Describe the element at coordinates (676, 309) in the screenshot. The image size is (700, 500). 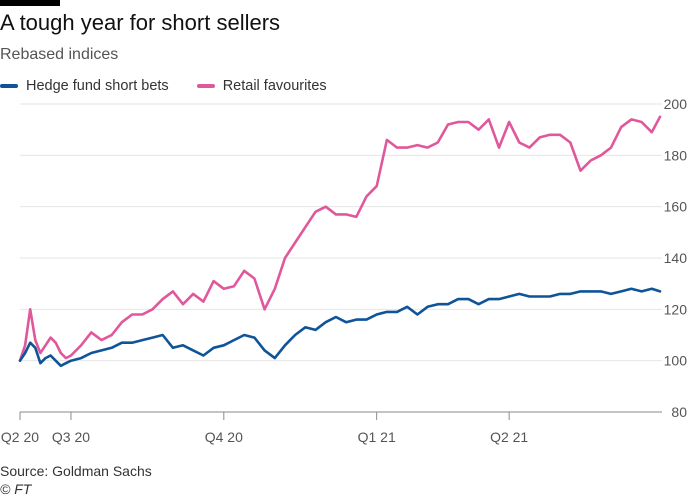
I see `y-tick-label-120: 120` at that location.